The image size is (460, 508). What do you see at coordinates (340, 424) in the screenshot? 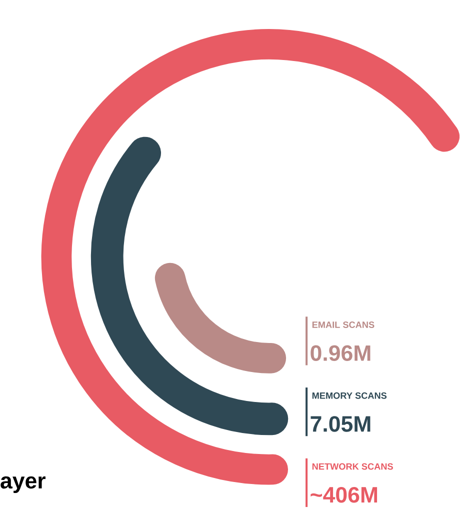
I see `data-label: 7.05M` at bounding box center [340, 424].